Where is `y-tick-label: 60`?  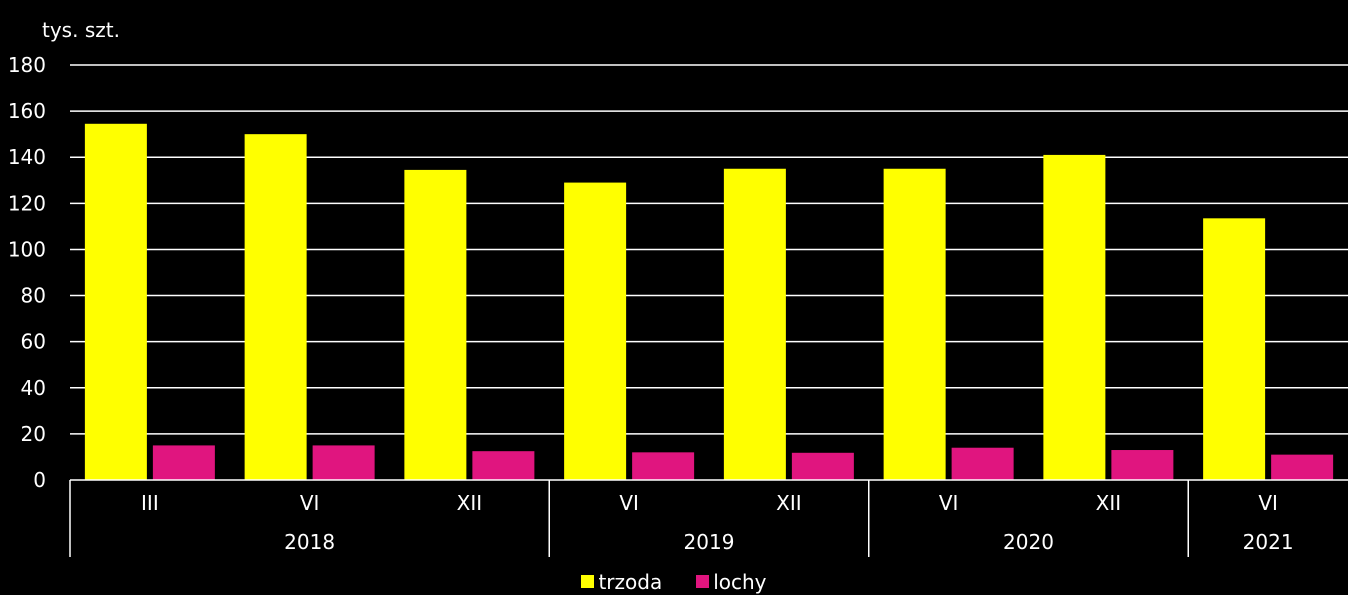 y-tick-label: 60 is located at coordinates (33, 342).